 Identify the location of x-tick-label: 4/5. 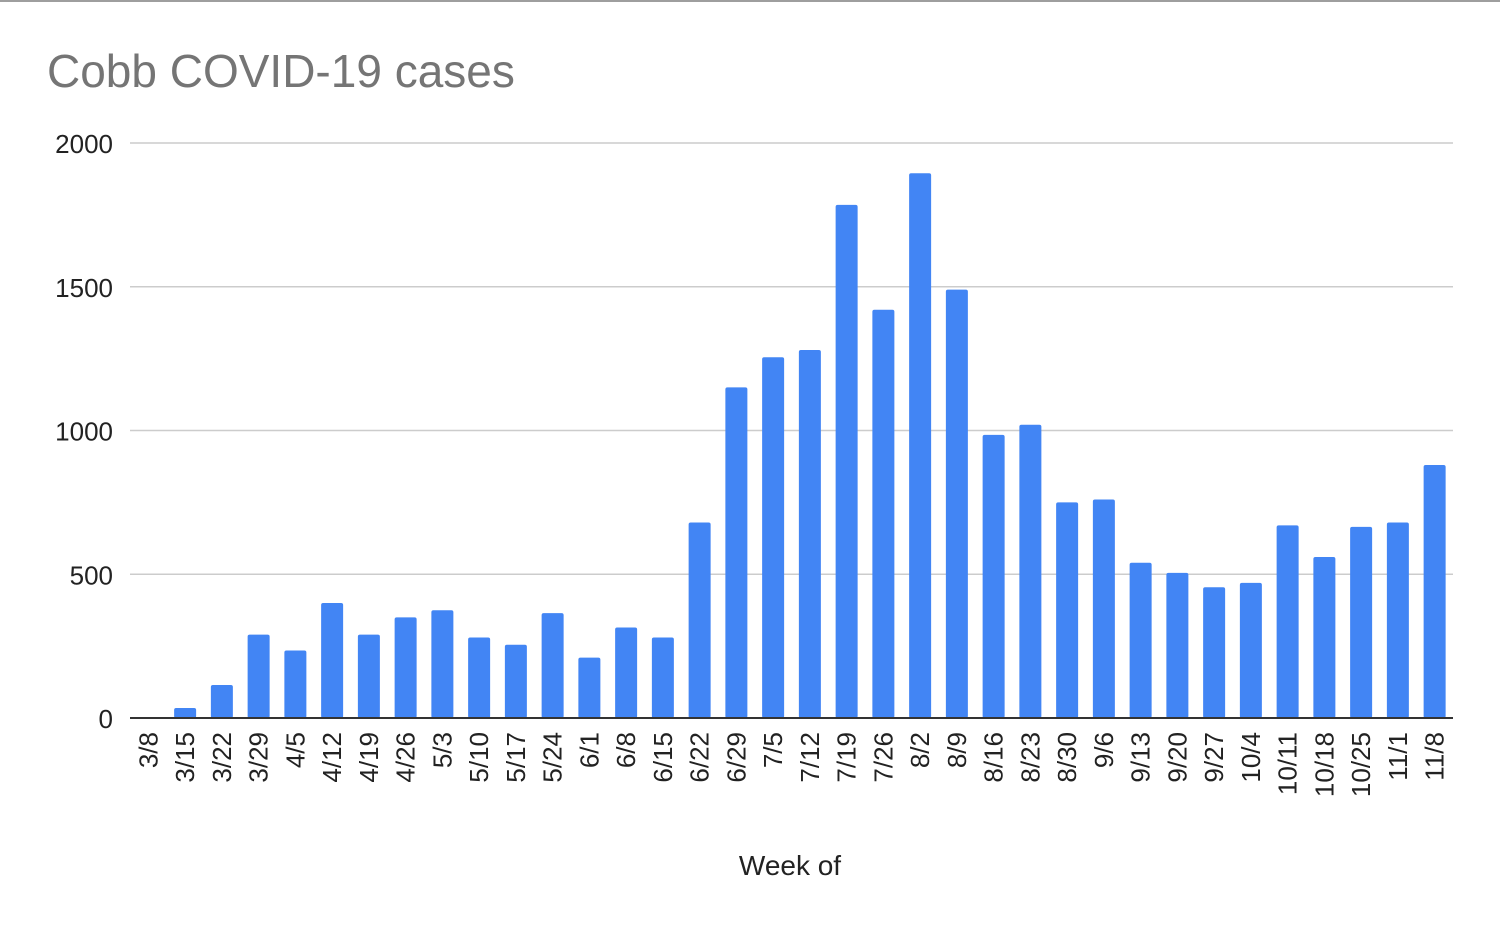
(295, 750).